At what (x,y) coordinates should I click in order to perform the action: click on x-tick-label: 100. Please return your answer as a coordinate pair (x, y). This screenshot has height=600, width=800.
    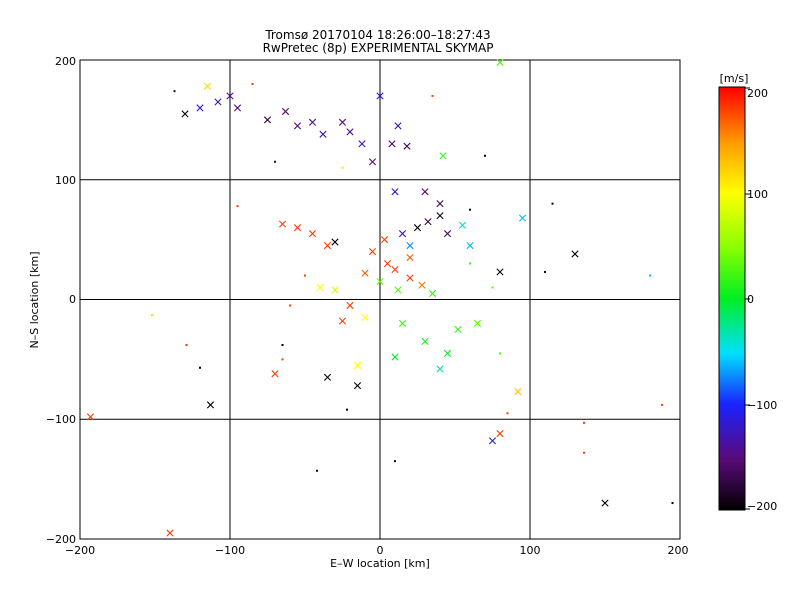
    Looking at the image, I should click on (530, 550).